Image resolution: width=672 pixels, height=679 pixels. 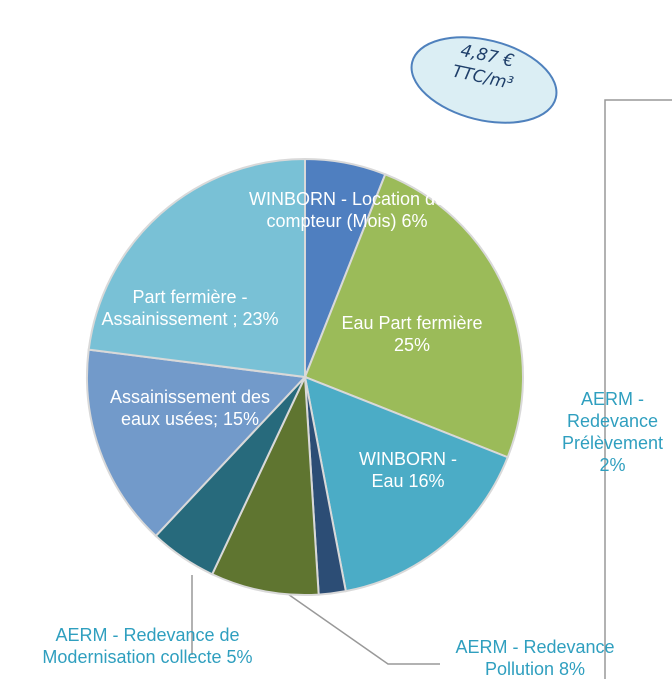 I want to click on label-text: 2%, so click(x=612, y=465).